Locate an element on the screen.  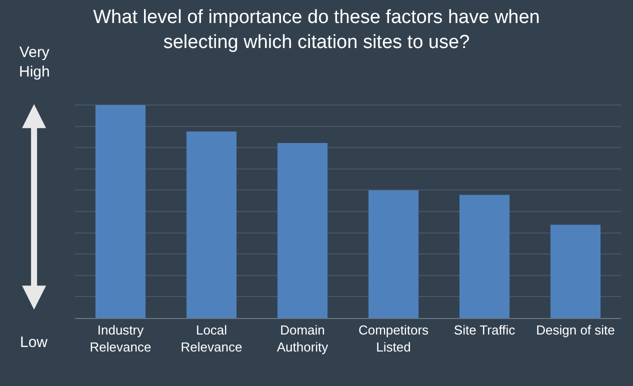
x-tick-label: Competitors Listed is located at coordinates (394, 338).